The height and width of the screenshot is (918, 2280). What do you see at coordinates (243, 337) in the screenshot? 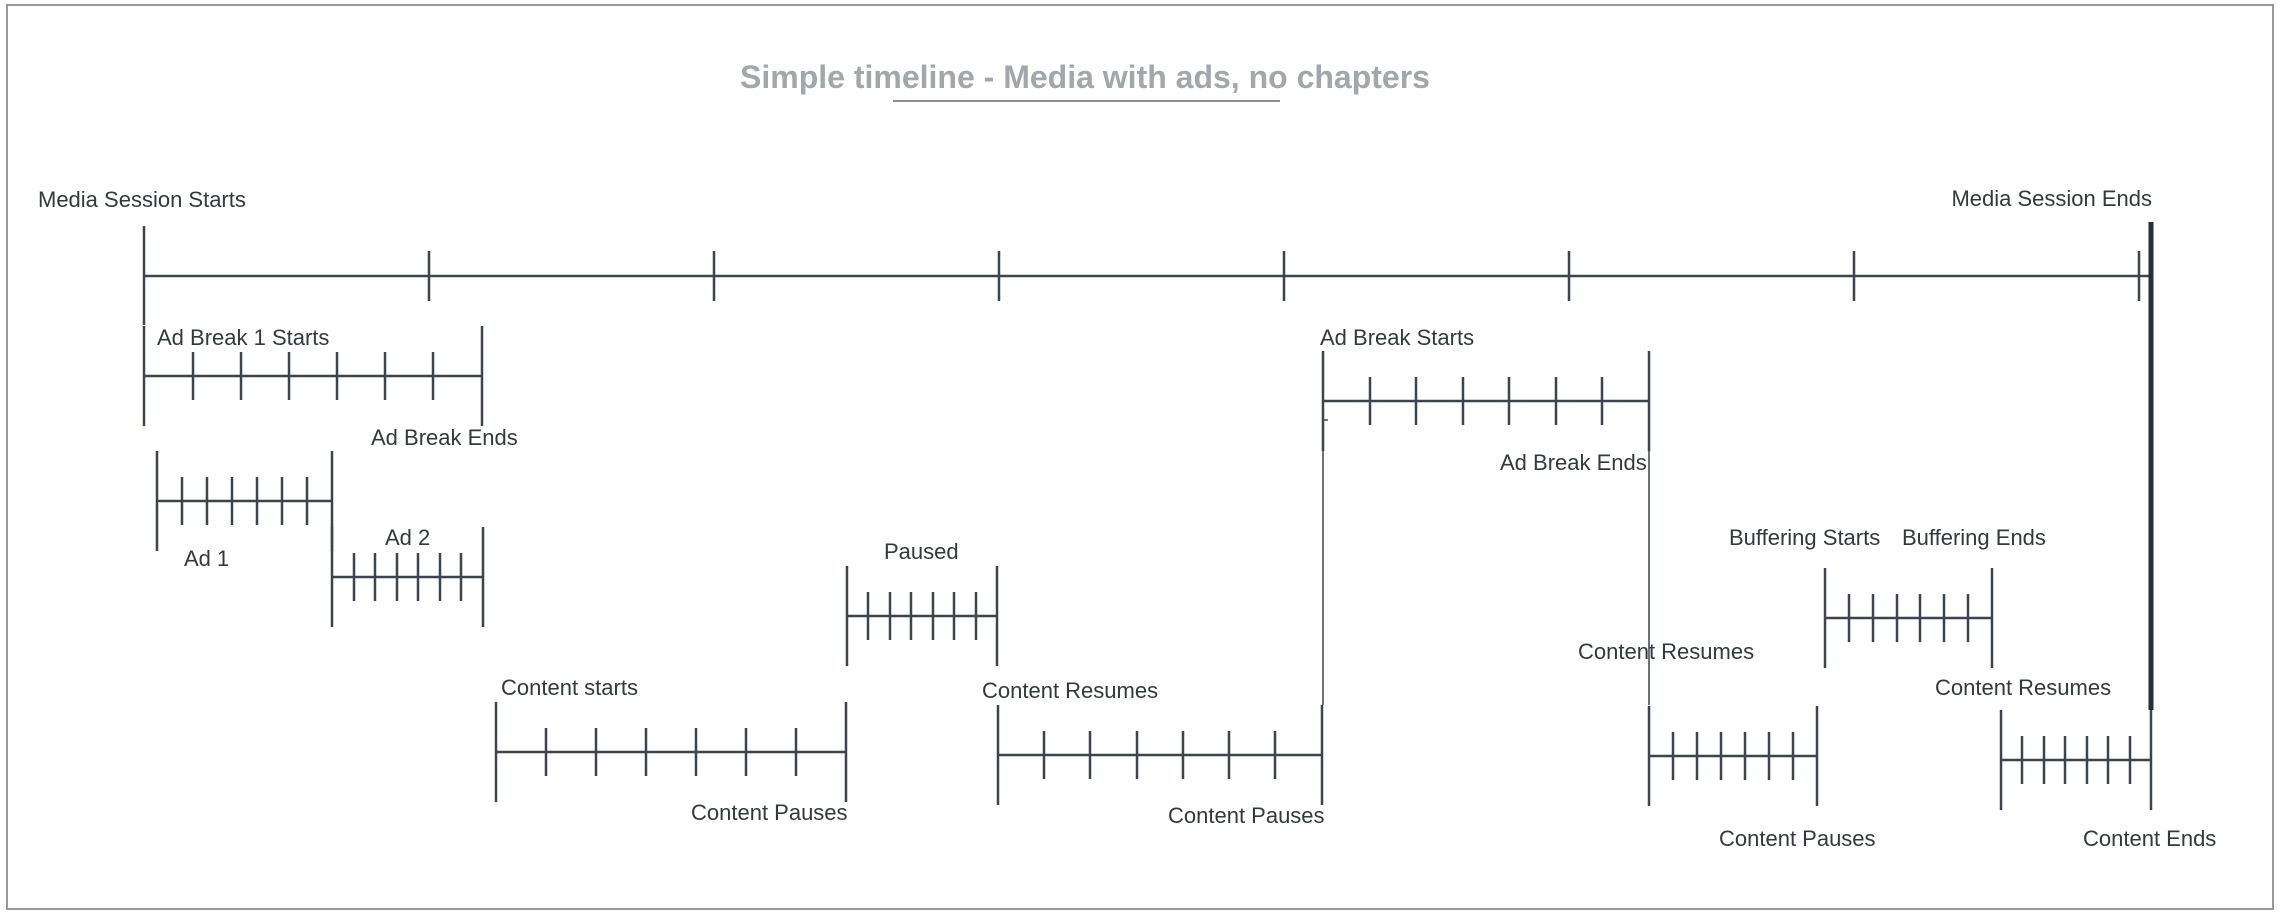
I see `ad-break-1-starts-label: Ad Break 1 Starts` at bounding box center [243, 337].